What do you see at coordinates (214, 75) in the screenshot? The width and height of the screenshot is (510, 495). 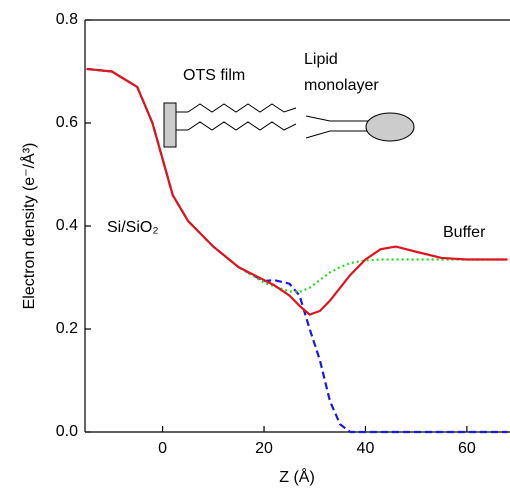 I see `annotation: OTS film` at bounding box center [214, 75].